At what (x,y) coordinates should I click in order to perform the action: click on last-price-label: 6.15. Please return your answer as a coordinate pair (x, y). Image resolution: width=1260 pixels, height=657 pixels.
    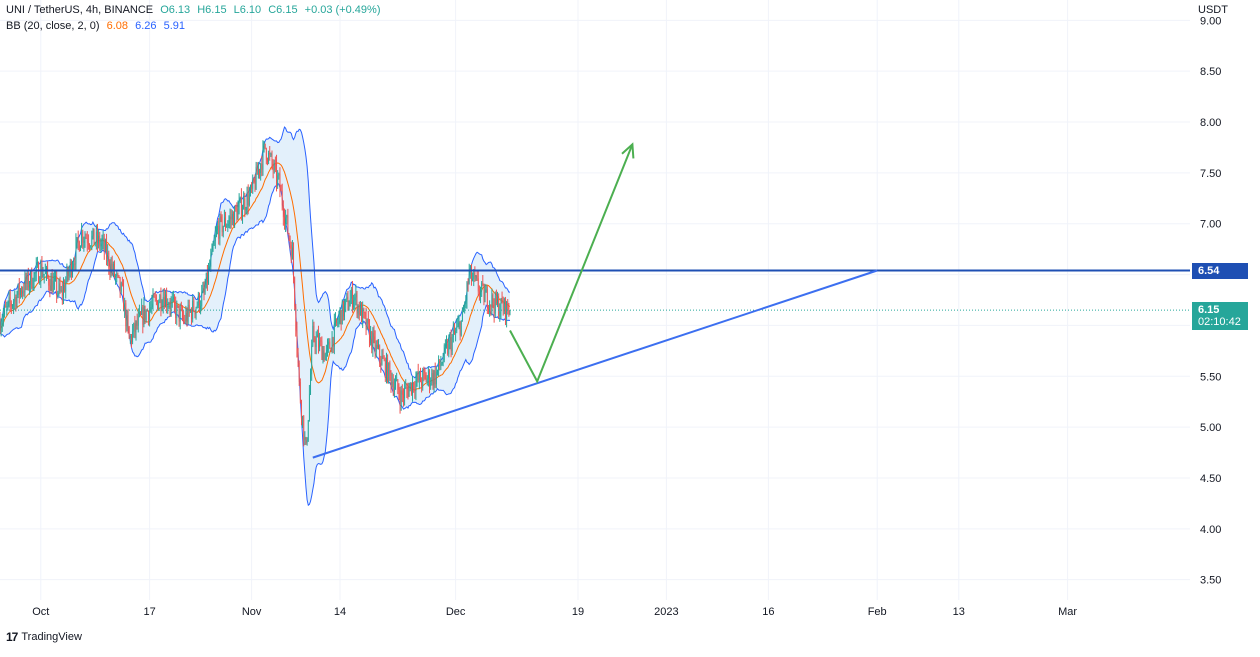
    Looking at the image, I should click on (1209, 310).